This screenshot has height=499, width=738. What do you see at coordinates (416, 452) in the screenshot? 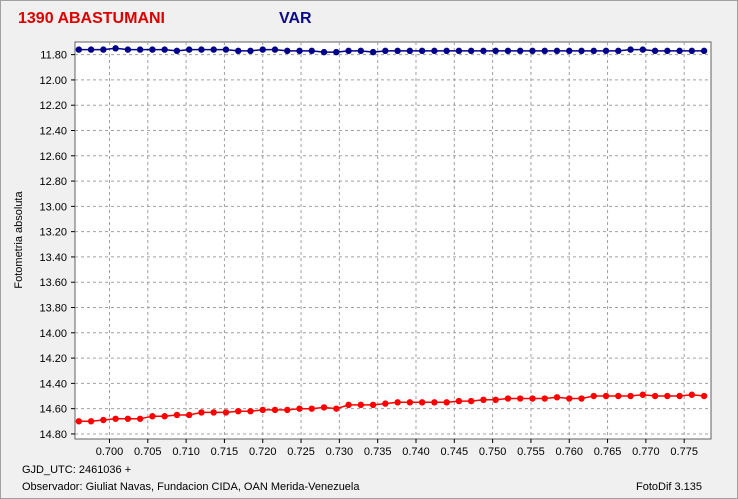
I see `x-tick-label: 0.740` at bounding box center [416, 452].